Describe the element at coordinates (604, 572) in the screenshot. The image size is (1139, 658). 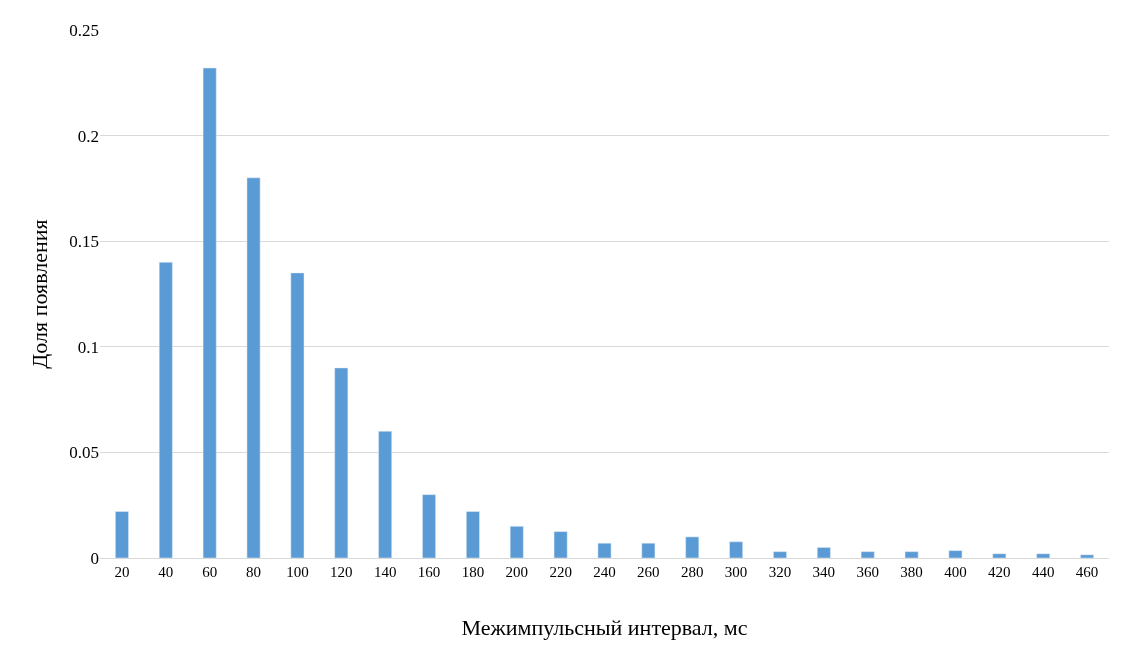
I see `x-tick-label: 240` at that location.